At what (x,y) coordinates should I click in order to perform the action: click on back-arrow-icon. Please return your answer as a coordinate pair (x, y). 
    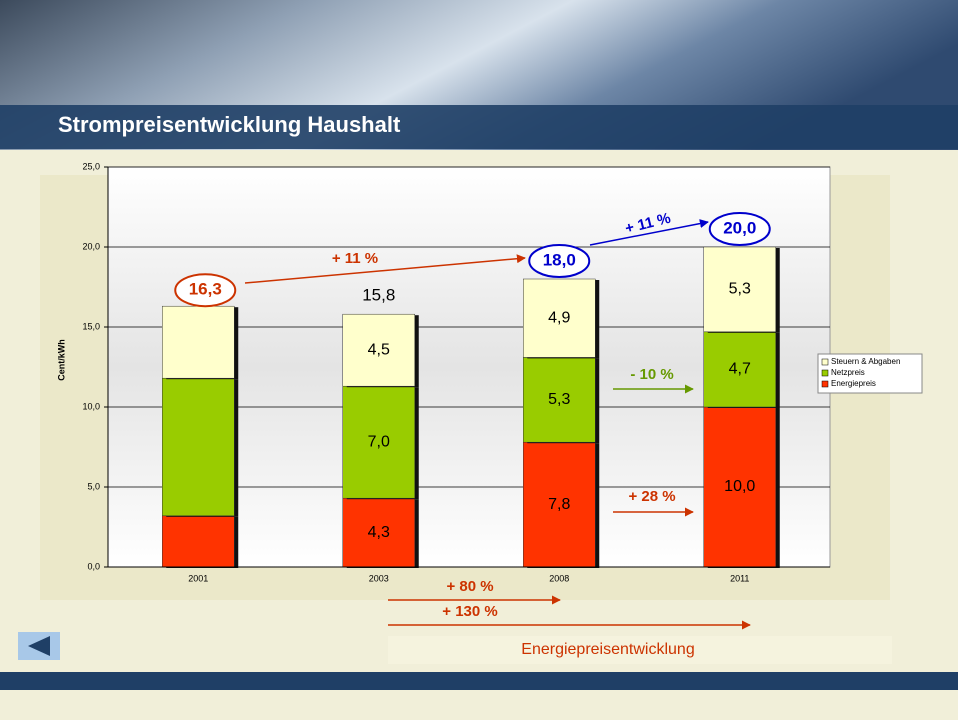
    Looking at the image, I should click on (39, 646).